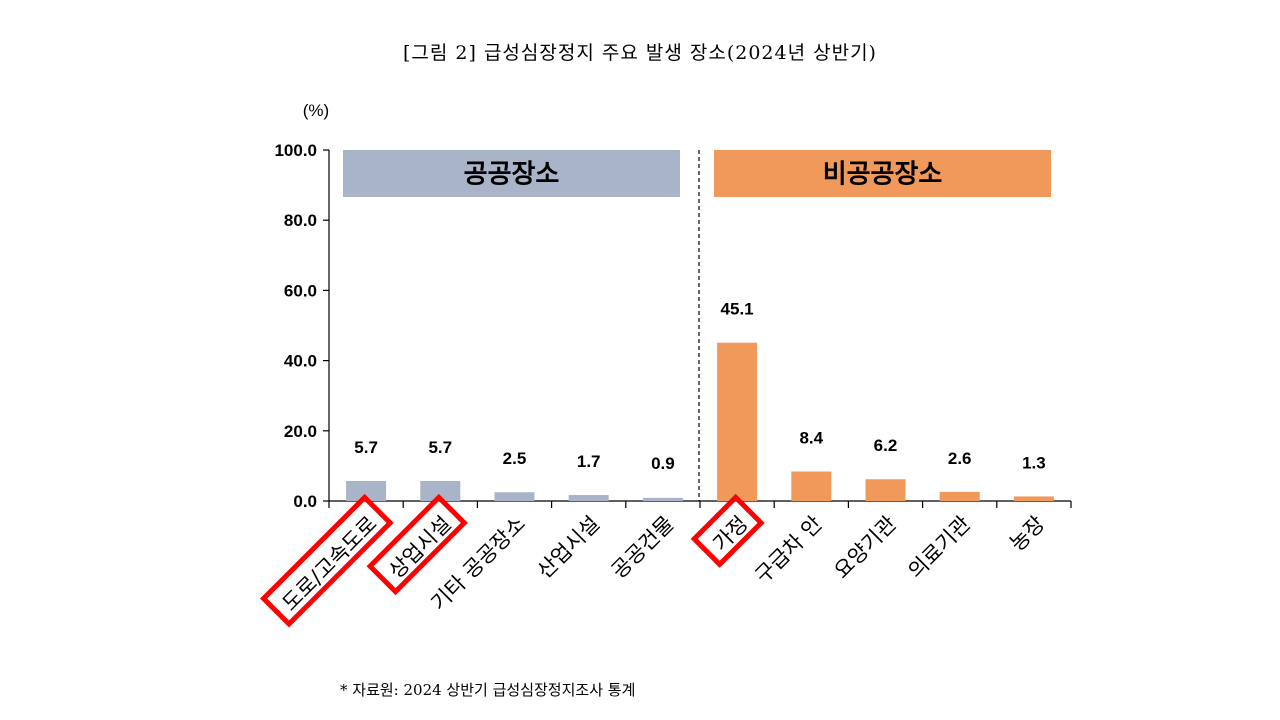 This screenshot has height=720, width=1280. What do you see at coordinates (300, 431) in the screenshot?
I see `y-tick-label: 20.0` at bounding box center [300, 431].